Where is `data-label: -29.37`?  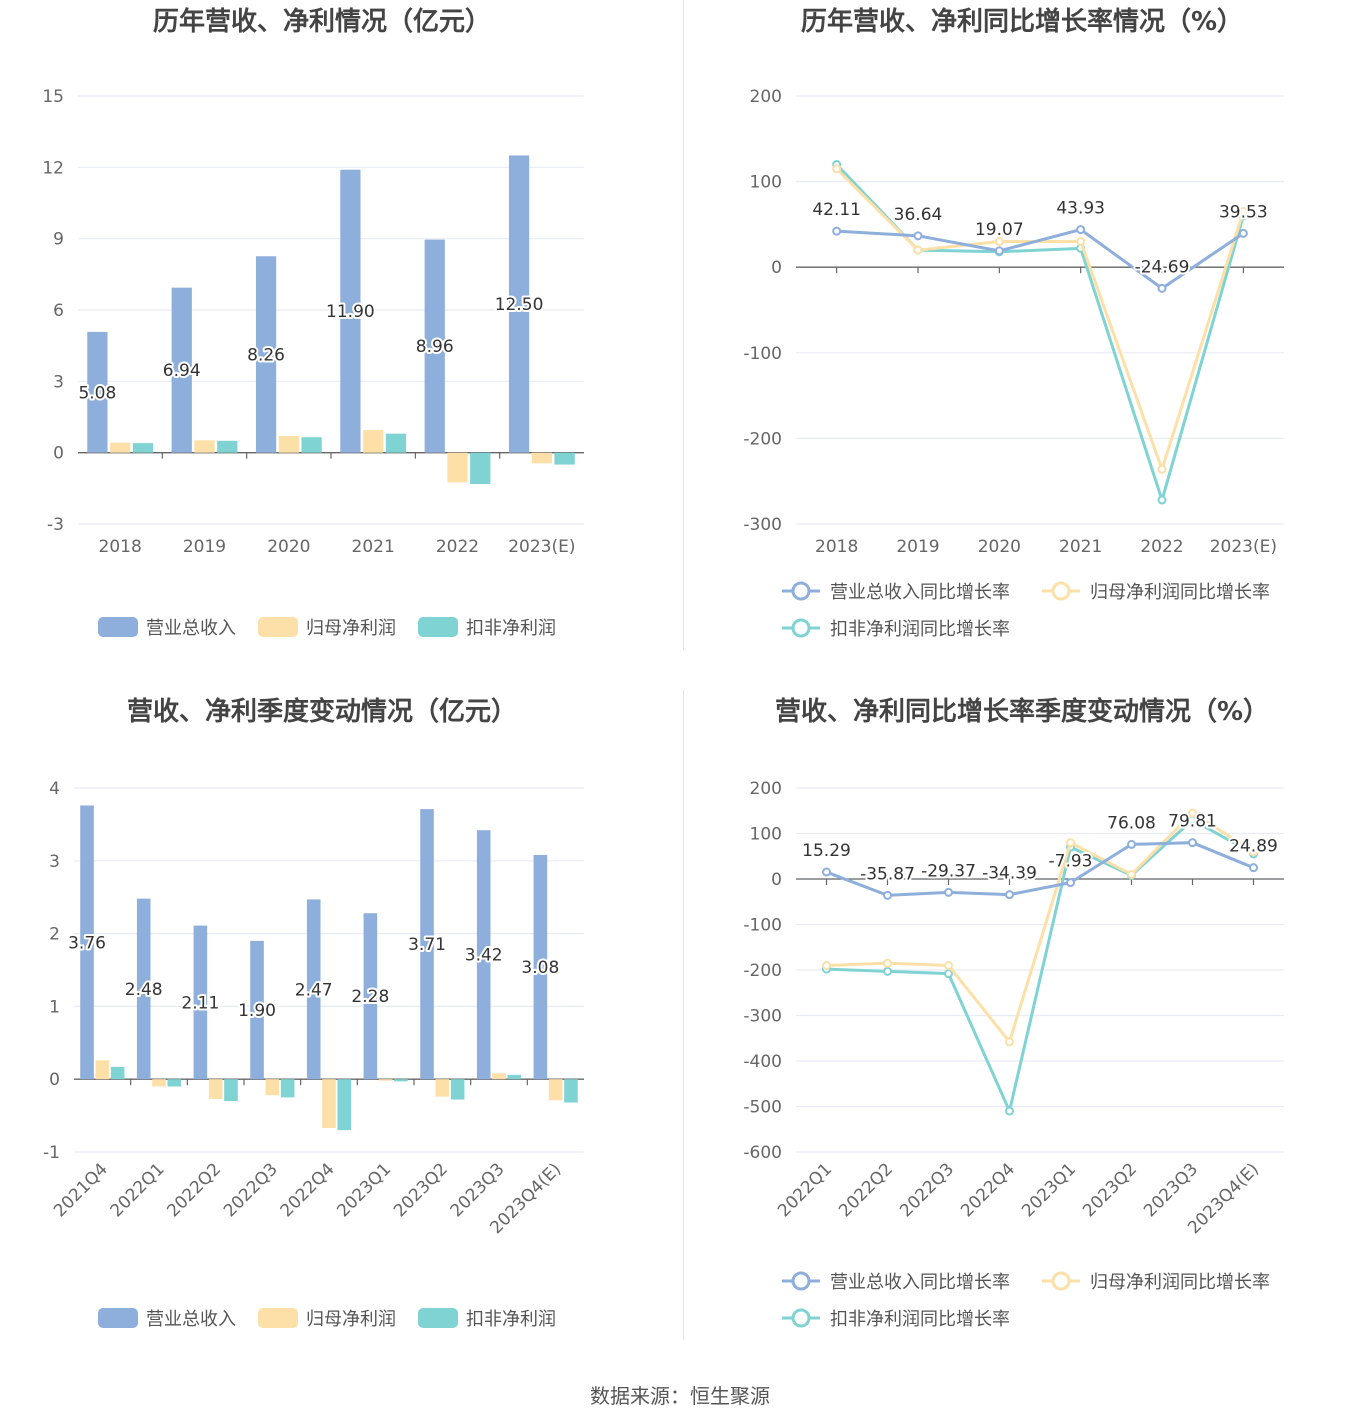
data-label: -29.37 is located at coordinates (948, 871).